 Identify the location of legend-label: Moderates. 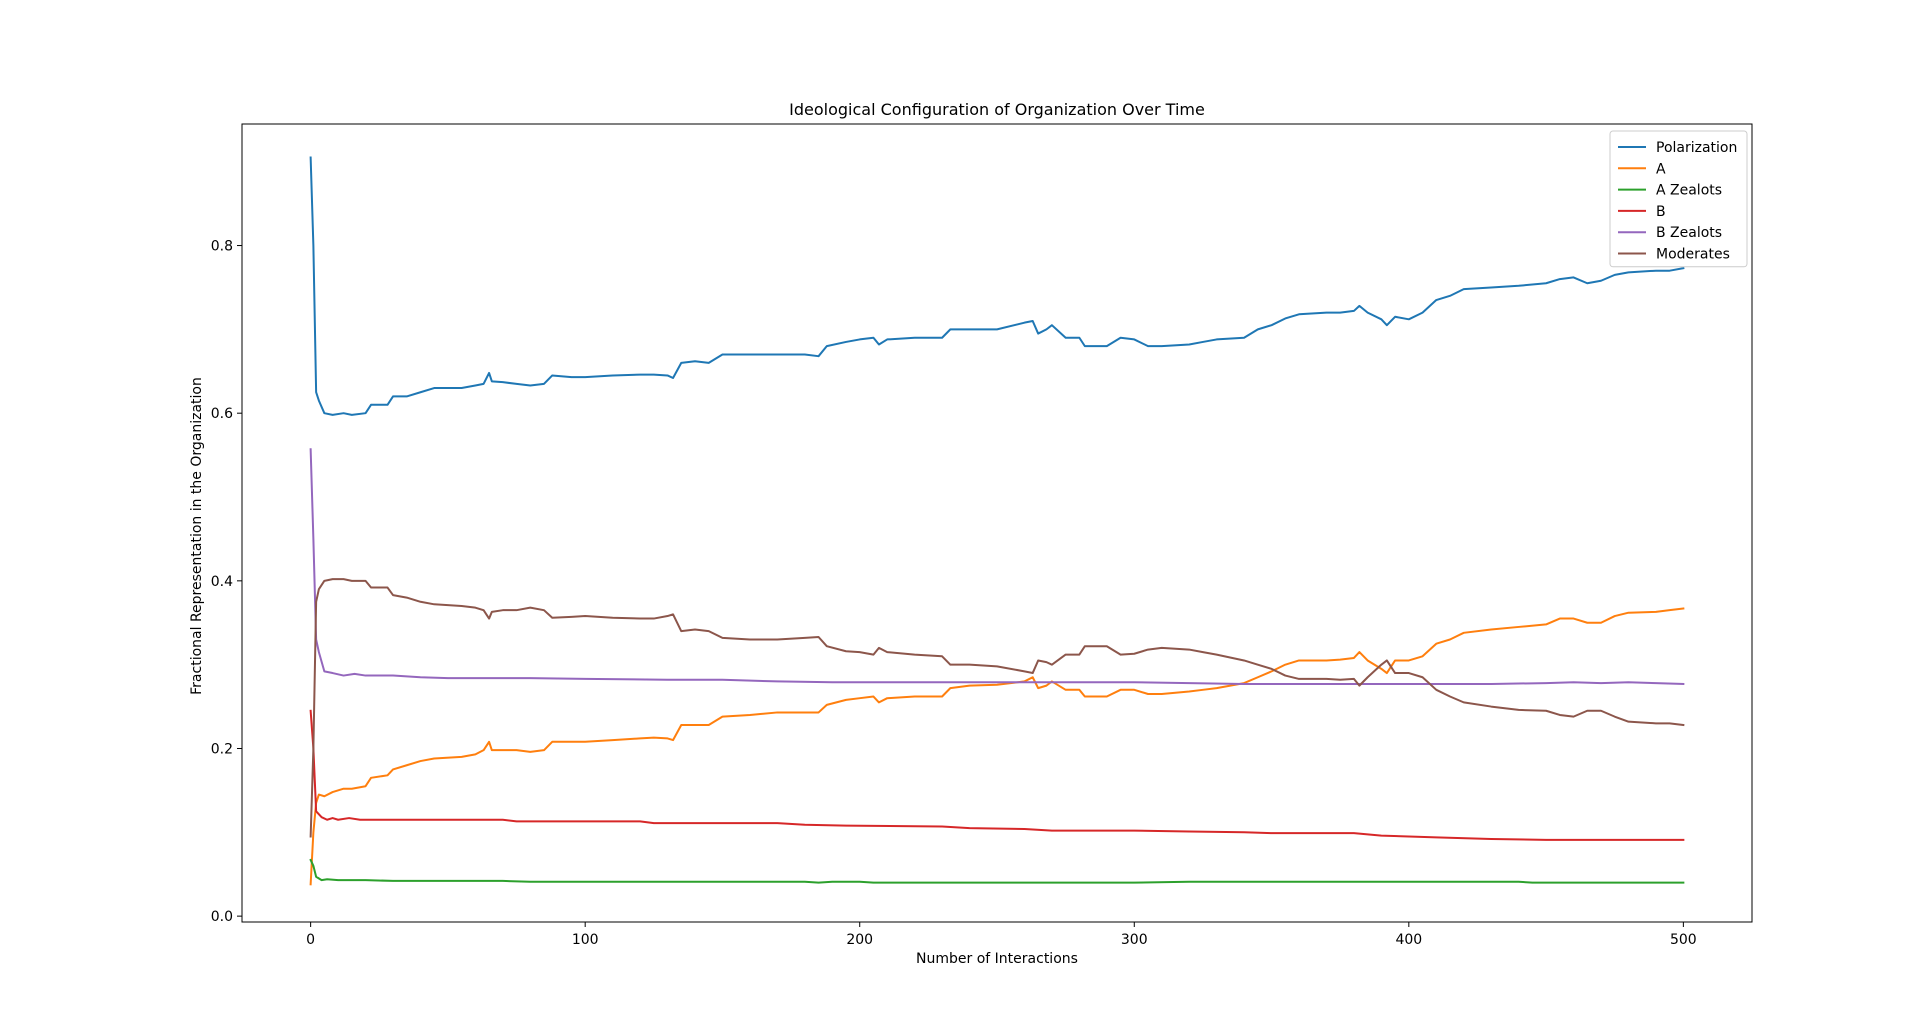
(1693, 255).